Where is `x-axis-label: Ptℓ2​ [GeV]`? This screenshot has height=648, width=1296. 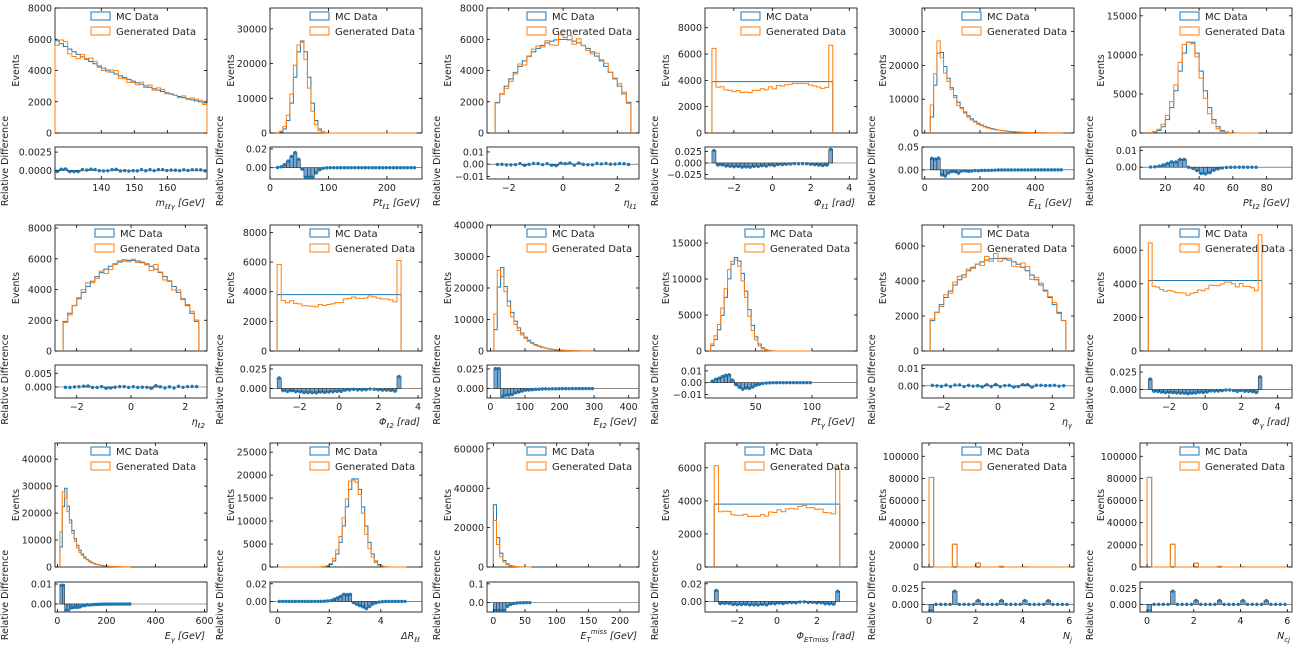 x-axis-label: Ptℓ2​ [GeV] is located at coordinates (1266, 204).